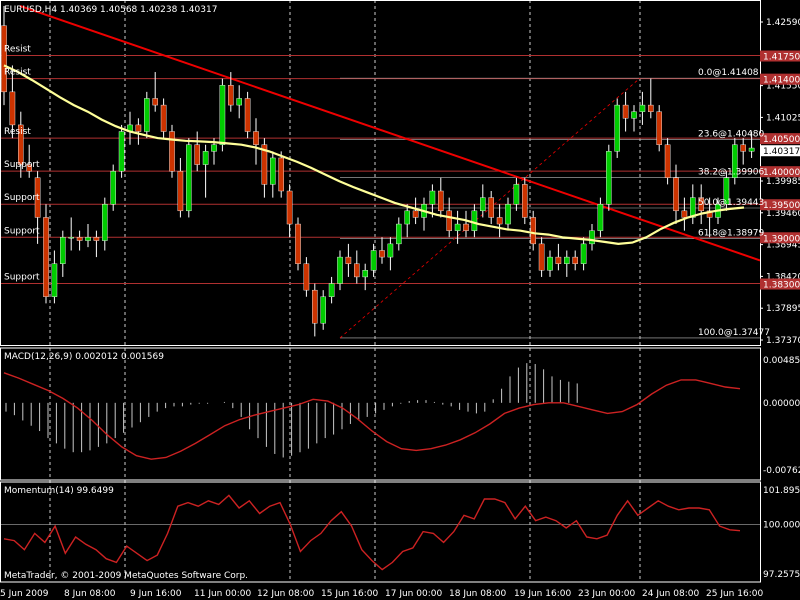 This screenshot has height=600, width=800. I want to click on level-price-text: 1.39500, so click(781, 206).